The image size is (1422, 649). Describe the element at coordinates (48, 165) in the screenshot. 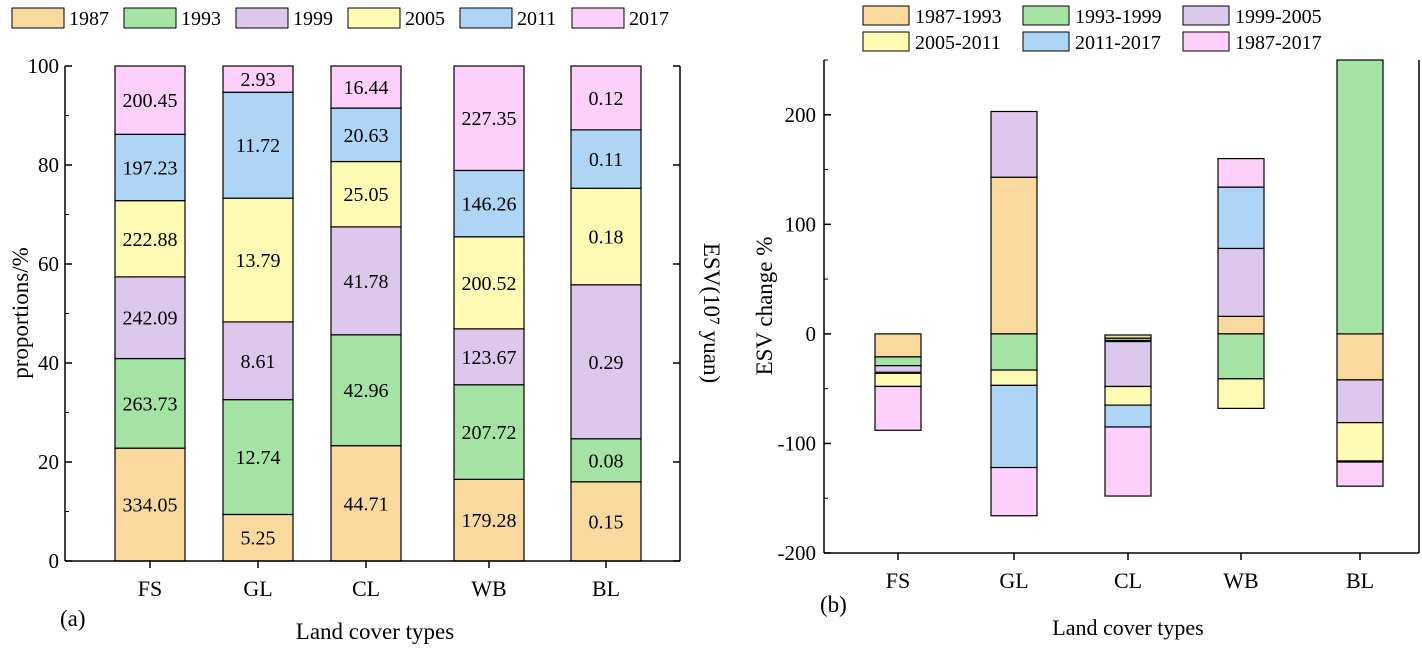

I see `y-tick-label: 80` at that location.